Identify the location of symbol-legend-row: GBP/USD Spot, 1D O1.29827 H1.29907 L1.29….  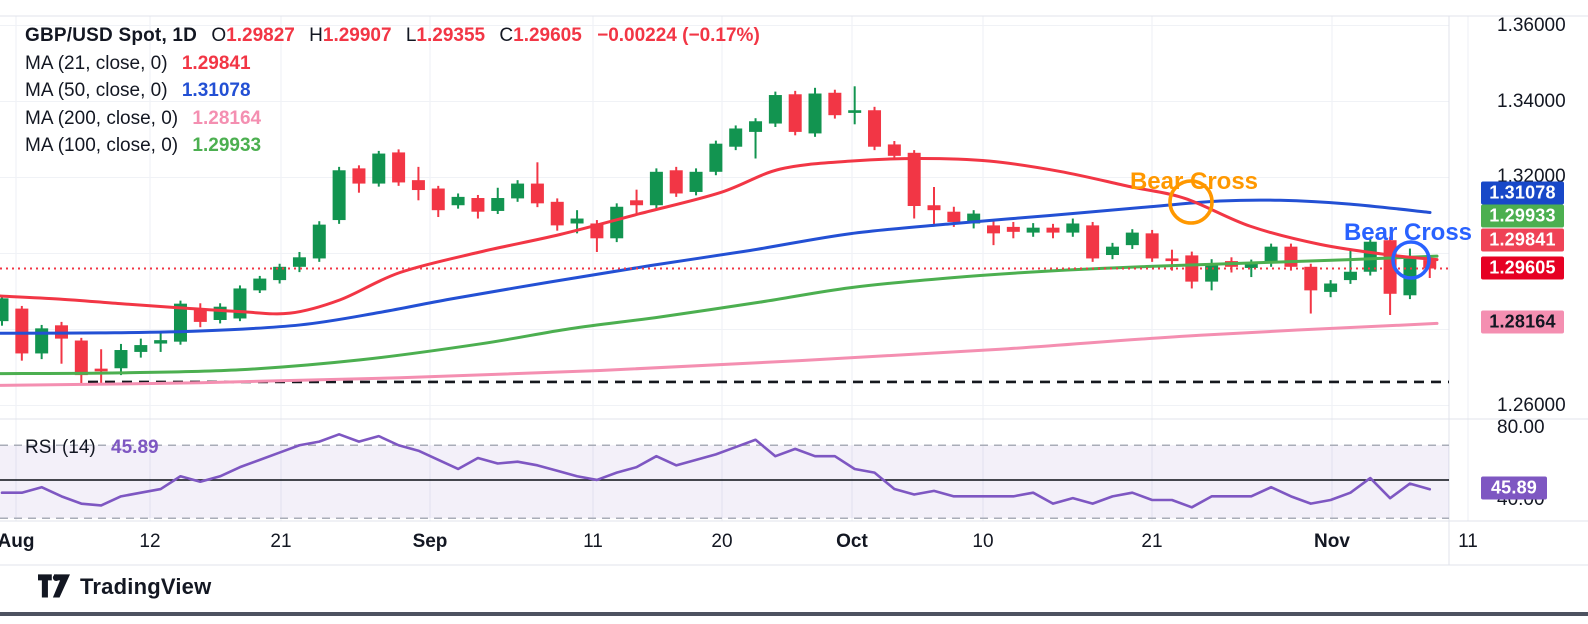
(392, 36).